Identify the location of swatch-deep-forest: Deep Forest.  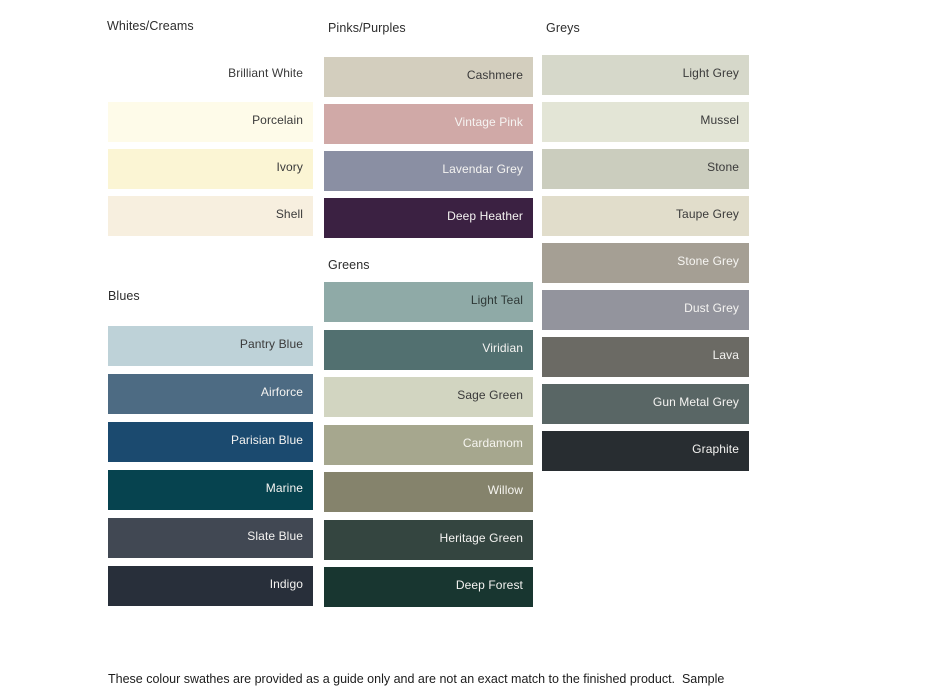
(428, 587).